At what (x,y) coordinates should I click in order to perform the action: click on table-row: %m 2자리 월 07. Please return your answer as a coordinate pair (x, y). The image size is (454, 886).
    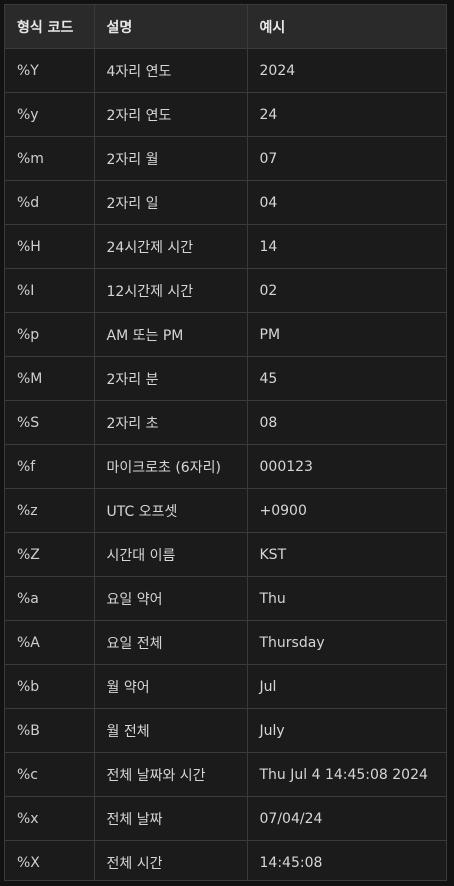
    Looking at the image, I should click on (225, 158).